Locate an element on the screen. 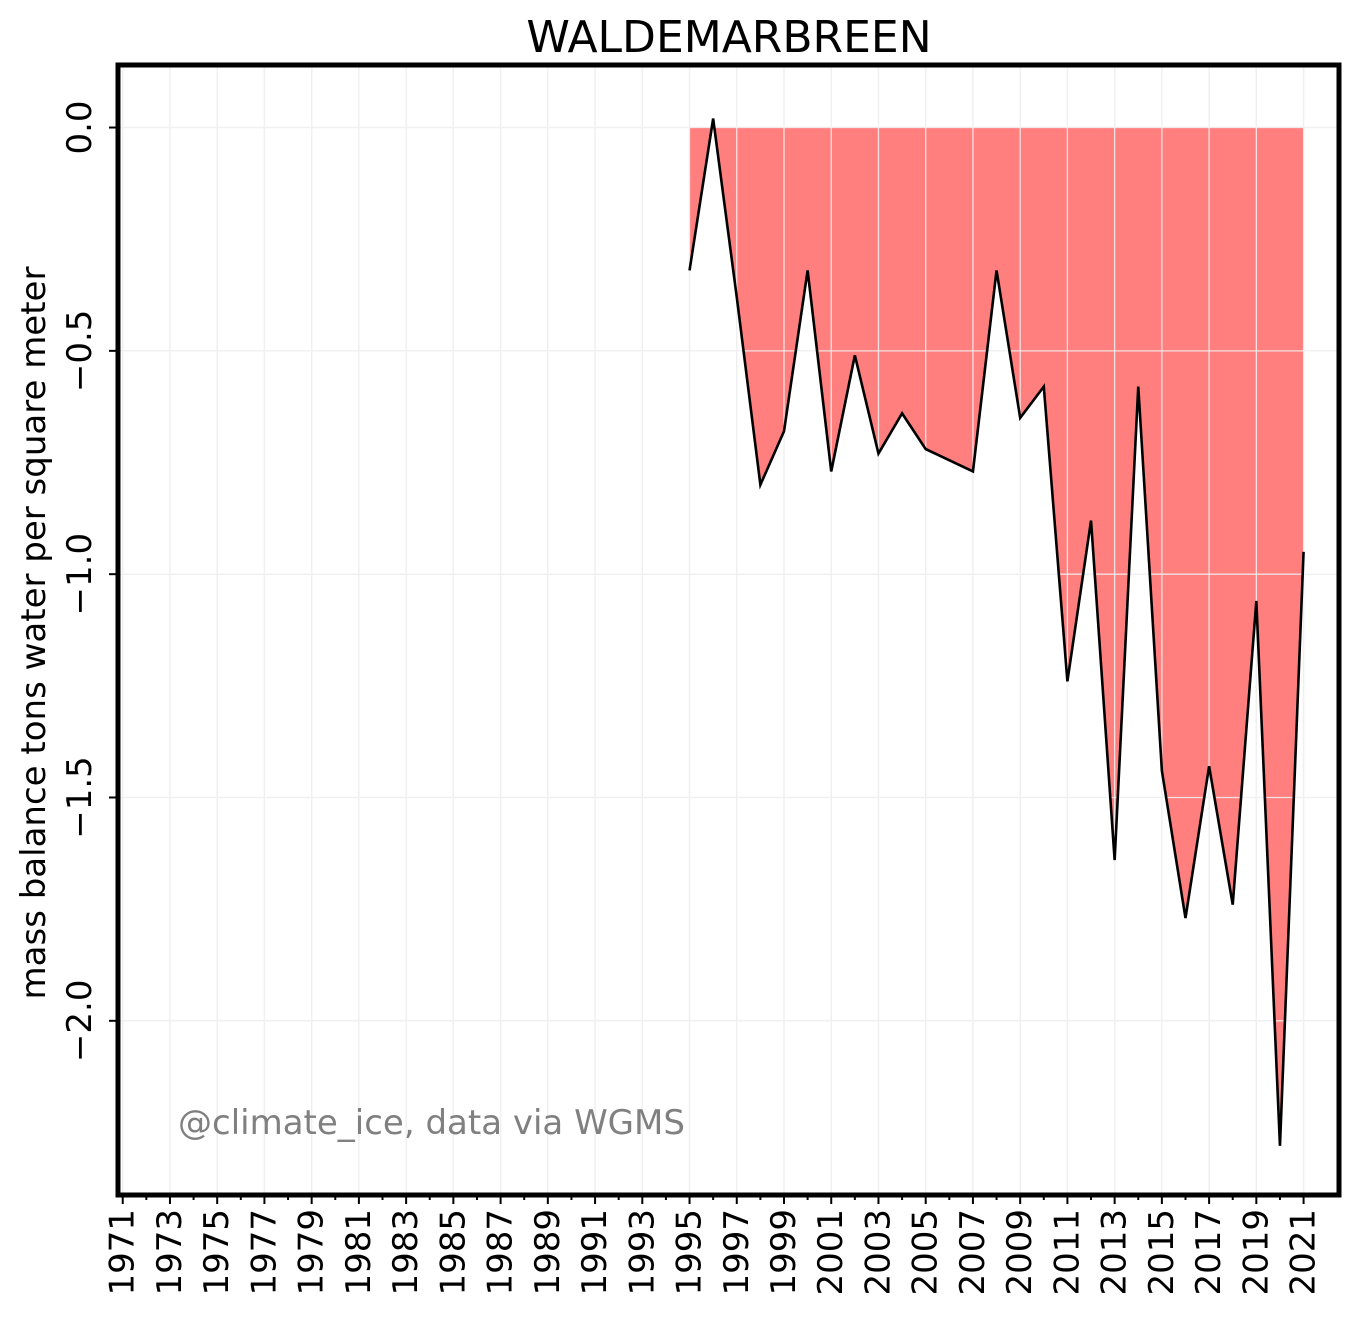  x-tick-label: 1997 is located at coordinates (737, 1252).